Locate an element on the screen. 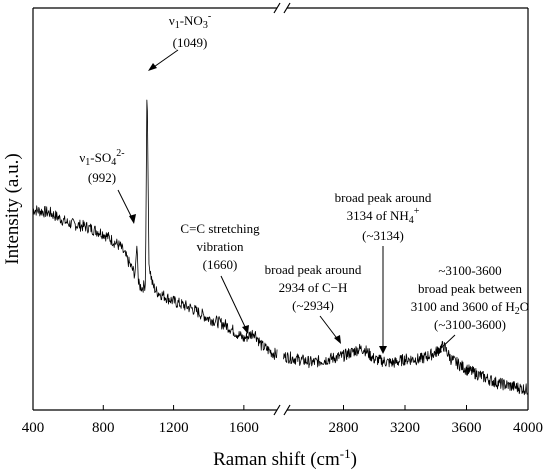 This screenshot has height=474, width=550. x-axis-title: Raman shift (cm-1) is located at coordinates (285, 458).